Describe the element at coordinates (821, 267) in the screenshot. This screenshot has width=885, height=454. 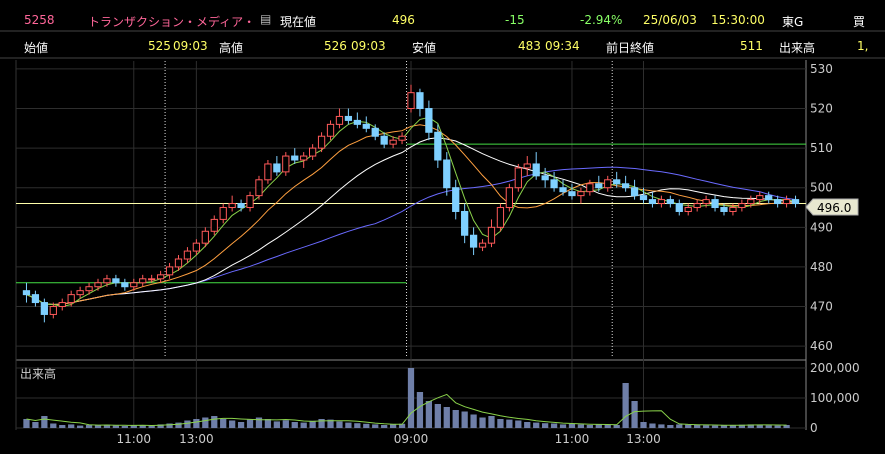
I see `price-tick-label: 480` at that location.